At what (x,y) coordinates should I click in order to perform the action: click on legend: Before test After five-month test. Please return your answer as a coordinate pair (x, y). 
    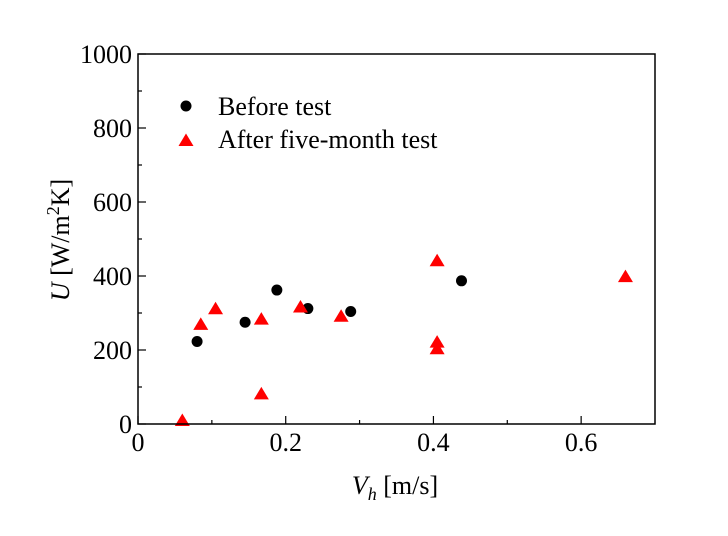
    Looking at the image, I should click on (308, 123).